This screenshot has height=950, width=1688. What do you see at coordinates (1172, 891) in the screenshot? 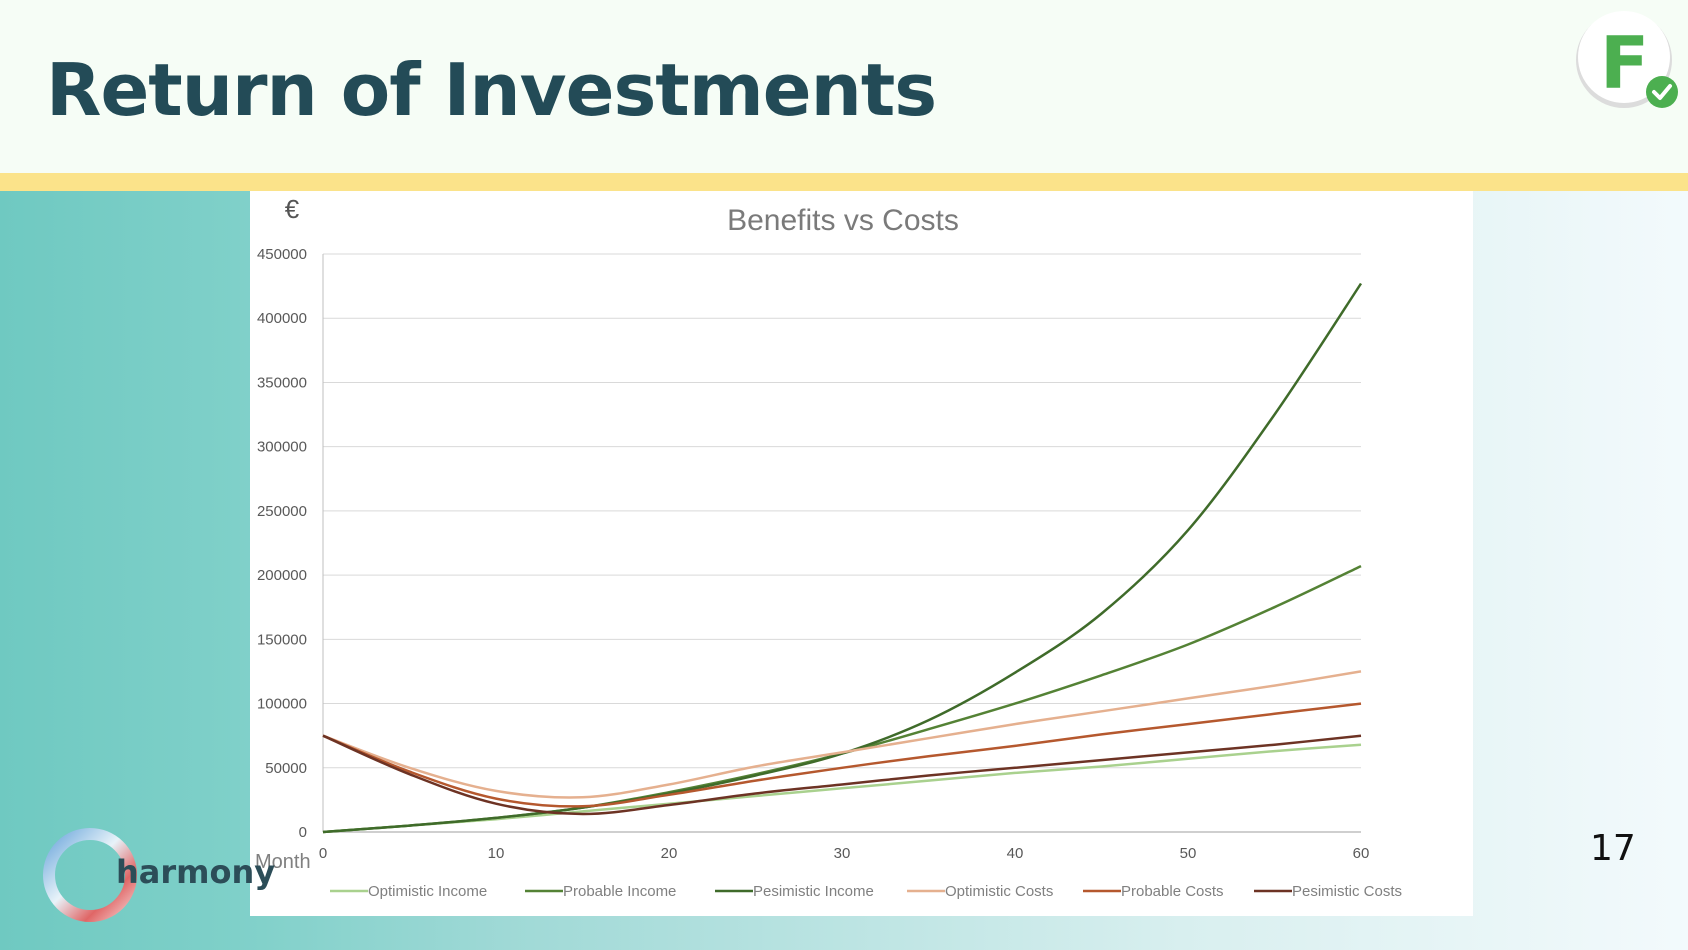
I see `legend-label: Probable Costs` at bounding box center [1172, 891].